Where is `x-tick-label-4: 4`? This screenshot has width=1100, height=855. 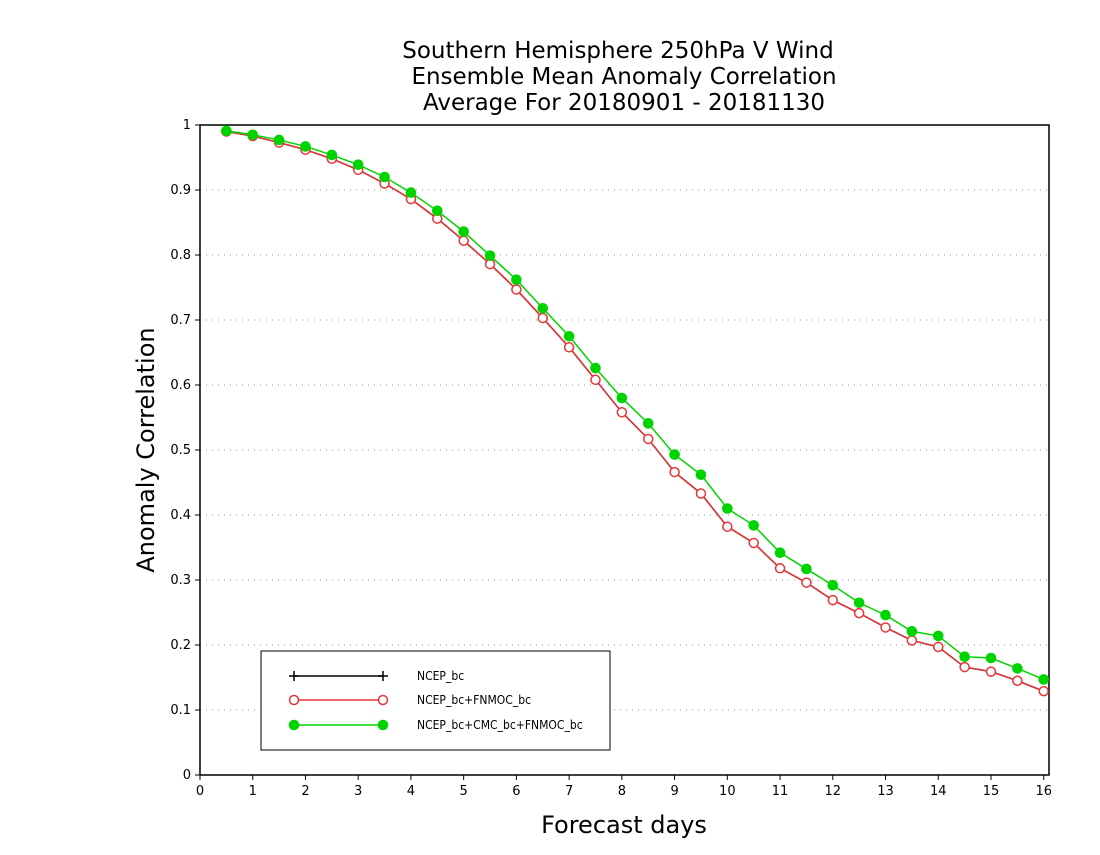 x-tick-label-4: 4 is located at coordinates (411, 791).